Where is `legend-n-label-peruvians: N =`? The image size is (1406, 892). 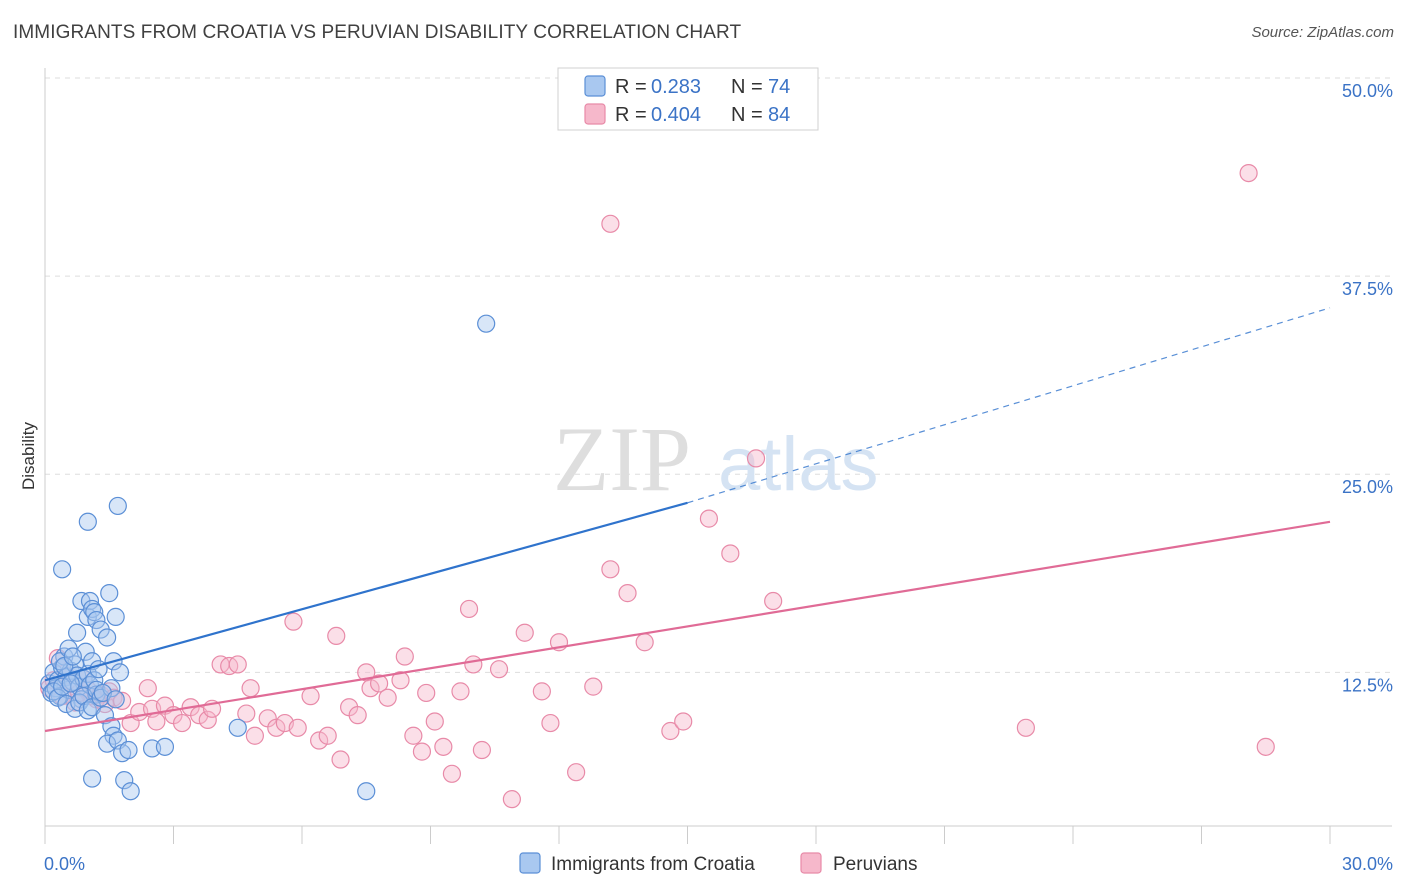
legend-n-label-peruvians: N = is located at coordinates (747, 115).